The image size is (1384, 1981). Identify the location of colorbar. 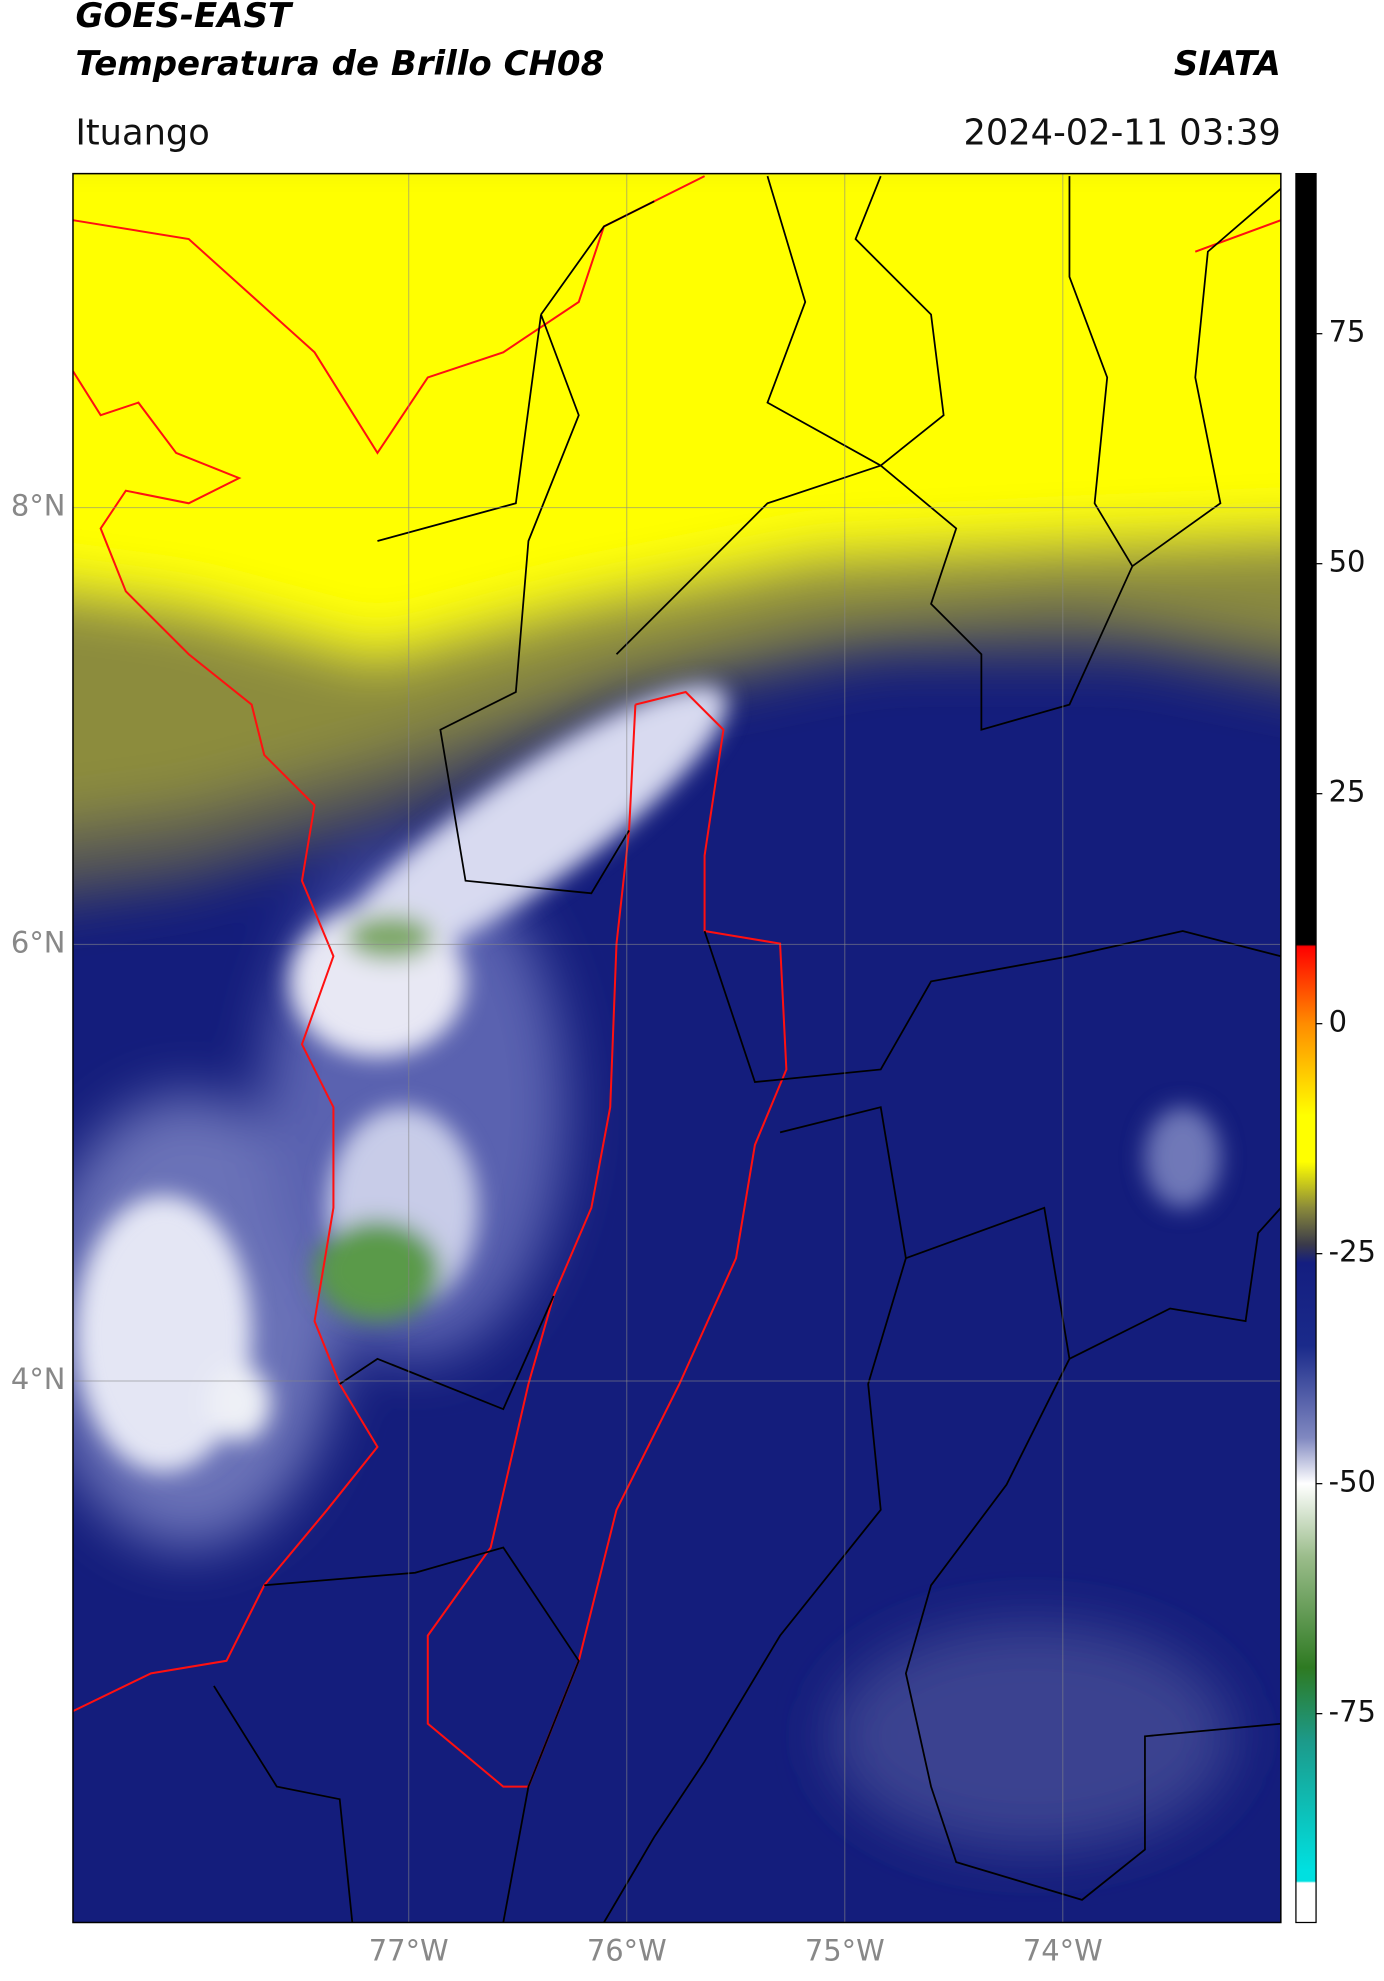
(1306, 1048).